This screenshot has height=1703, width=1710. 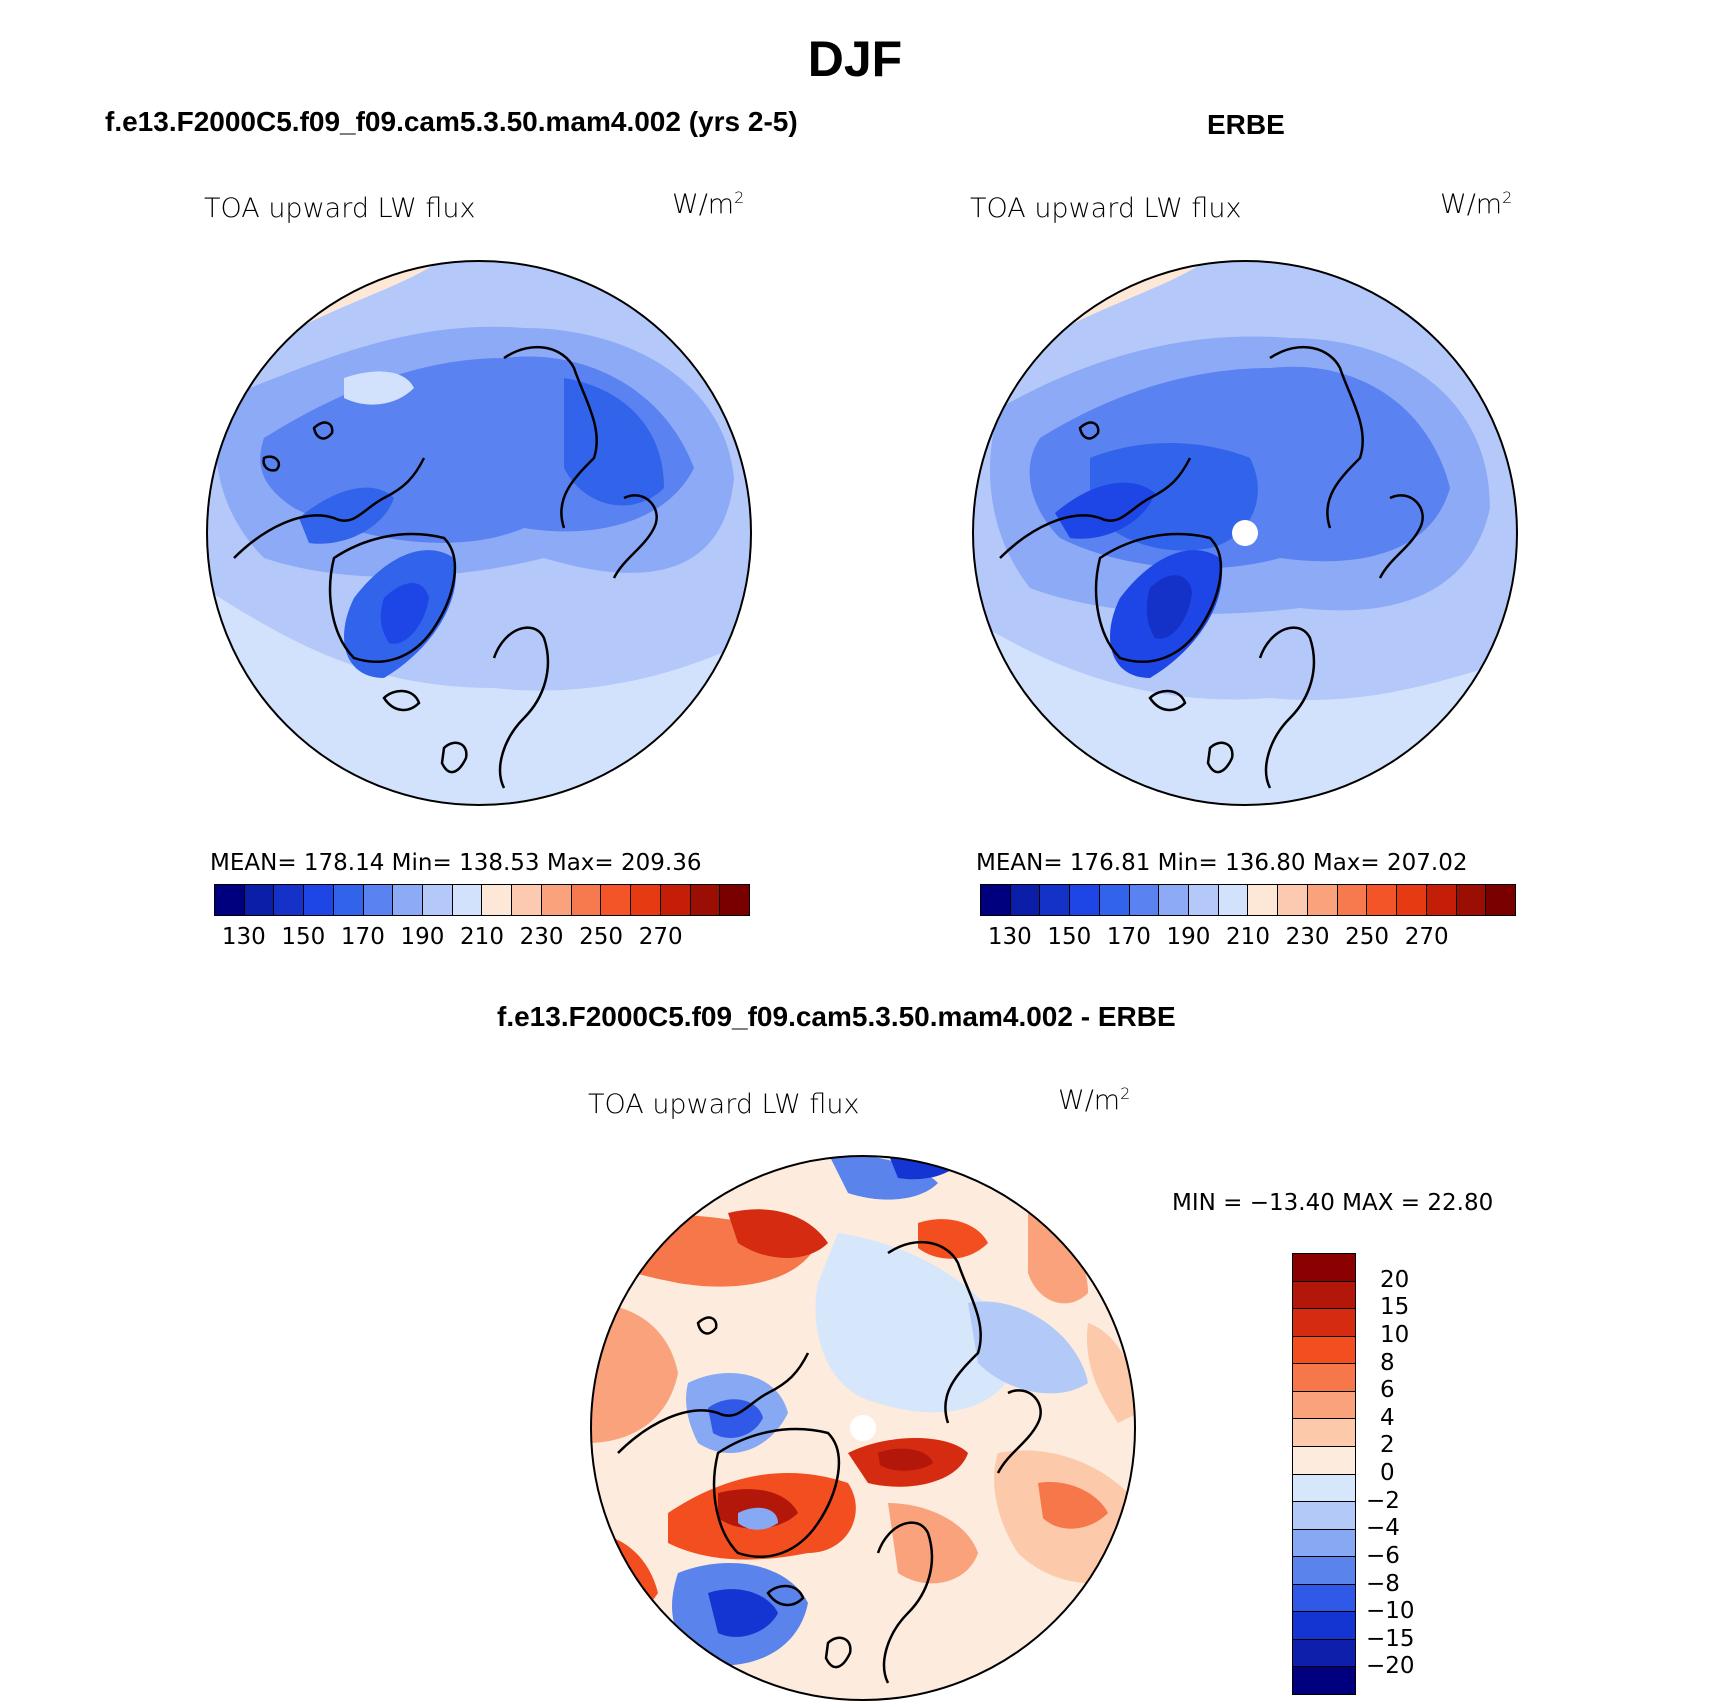 What do you see at coordinates (1387, 1390) in the screenshot?
I see `colorbar-tick-label: 6` at bounding box center [1387, 1390].